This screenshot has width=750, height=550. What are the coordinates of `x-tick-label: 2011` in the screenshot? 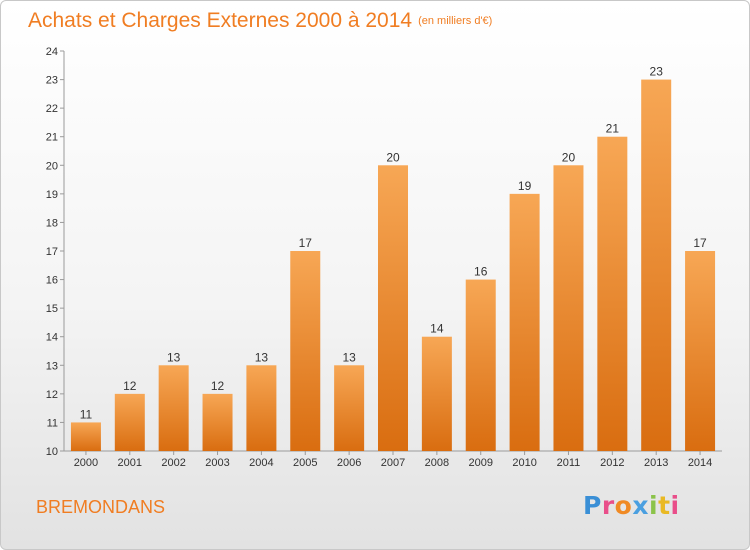 It's located at (569, 463).